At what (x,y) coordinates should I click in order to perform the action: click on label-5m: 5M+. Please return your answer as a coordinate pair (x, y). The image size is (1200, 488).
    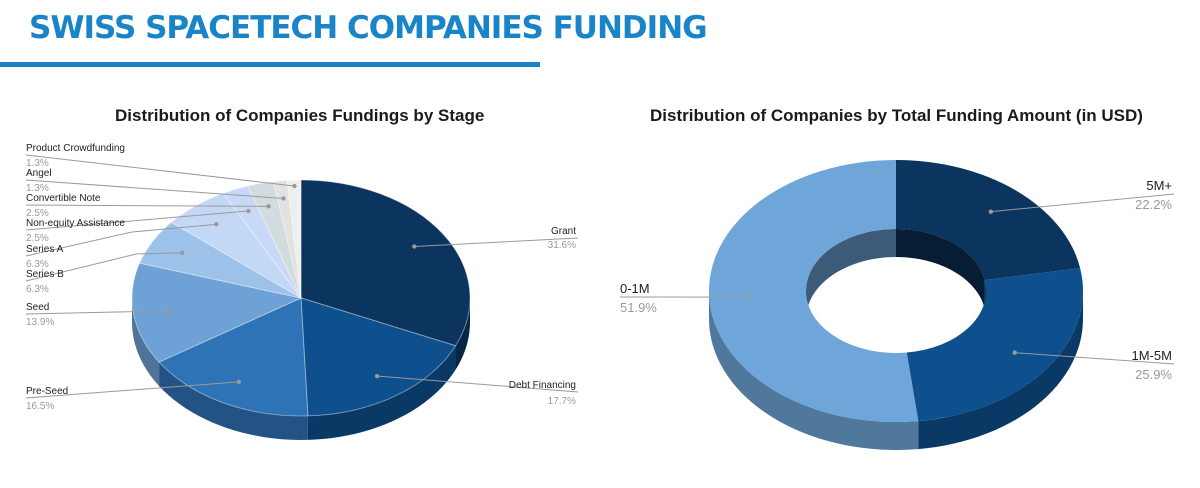
    Looking at the image, I should click on (1159, 185).